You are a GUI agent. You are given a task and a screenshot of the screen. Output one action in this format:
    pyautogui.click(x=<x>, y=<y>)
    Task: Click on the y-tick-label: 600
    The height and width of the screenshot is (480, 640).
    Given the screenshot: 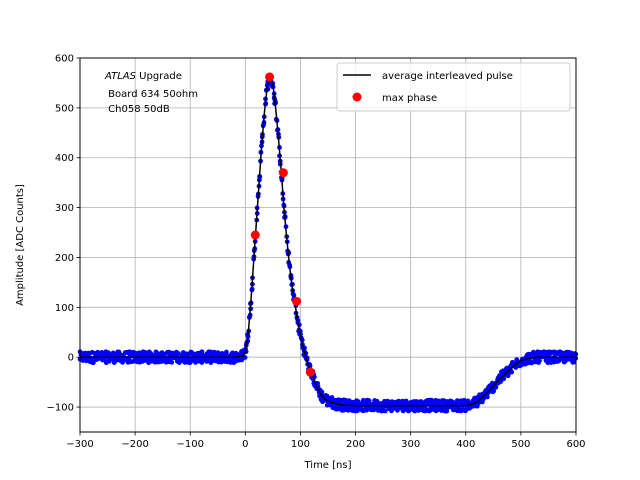 What is the action you would take?
    pyautogui.click(x=64, y=59)
    